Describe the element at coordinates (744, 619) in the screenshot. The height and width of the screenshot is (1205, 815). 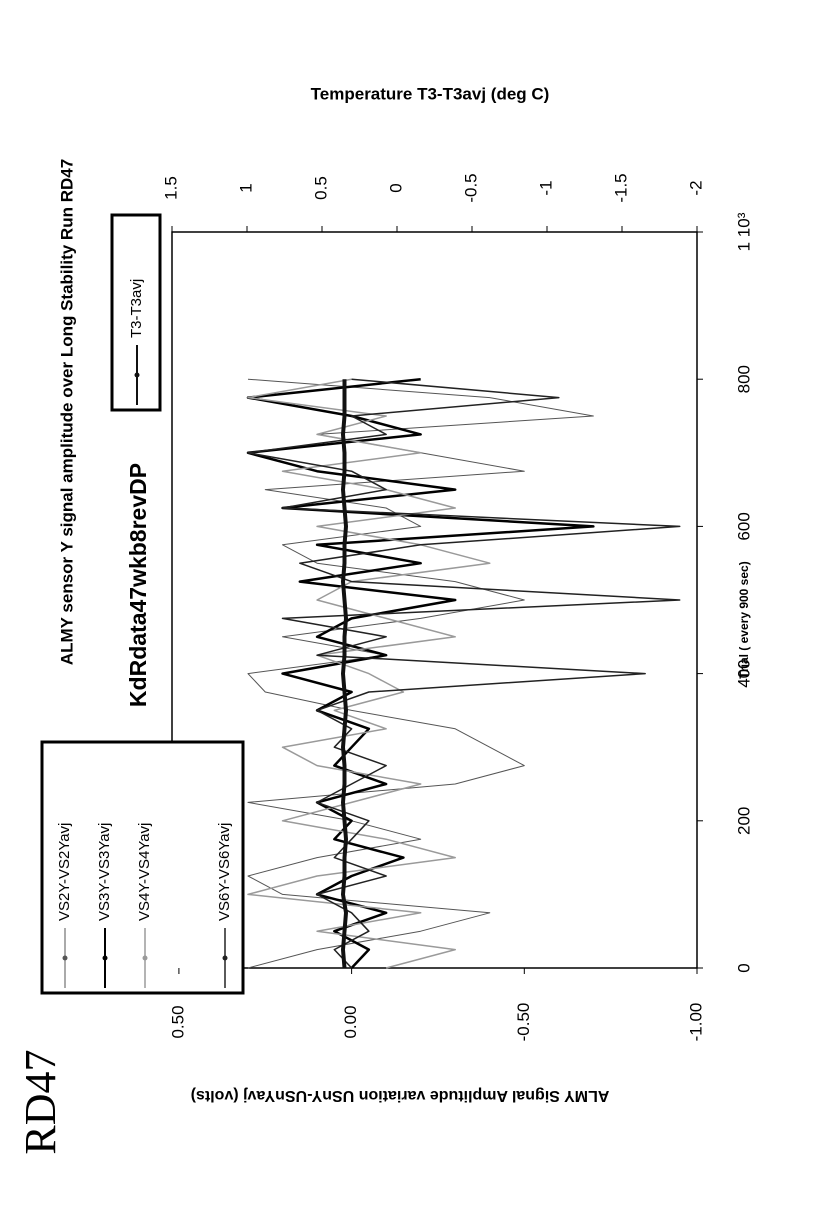
I see `x-axis-title: Trial ( every 900 sec)` at that location.